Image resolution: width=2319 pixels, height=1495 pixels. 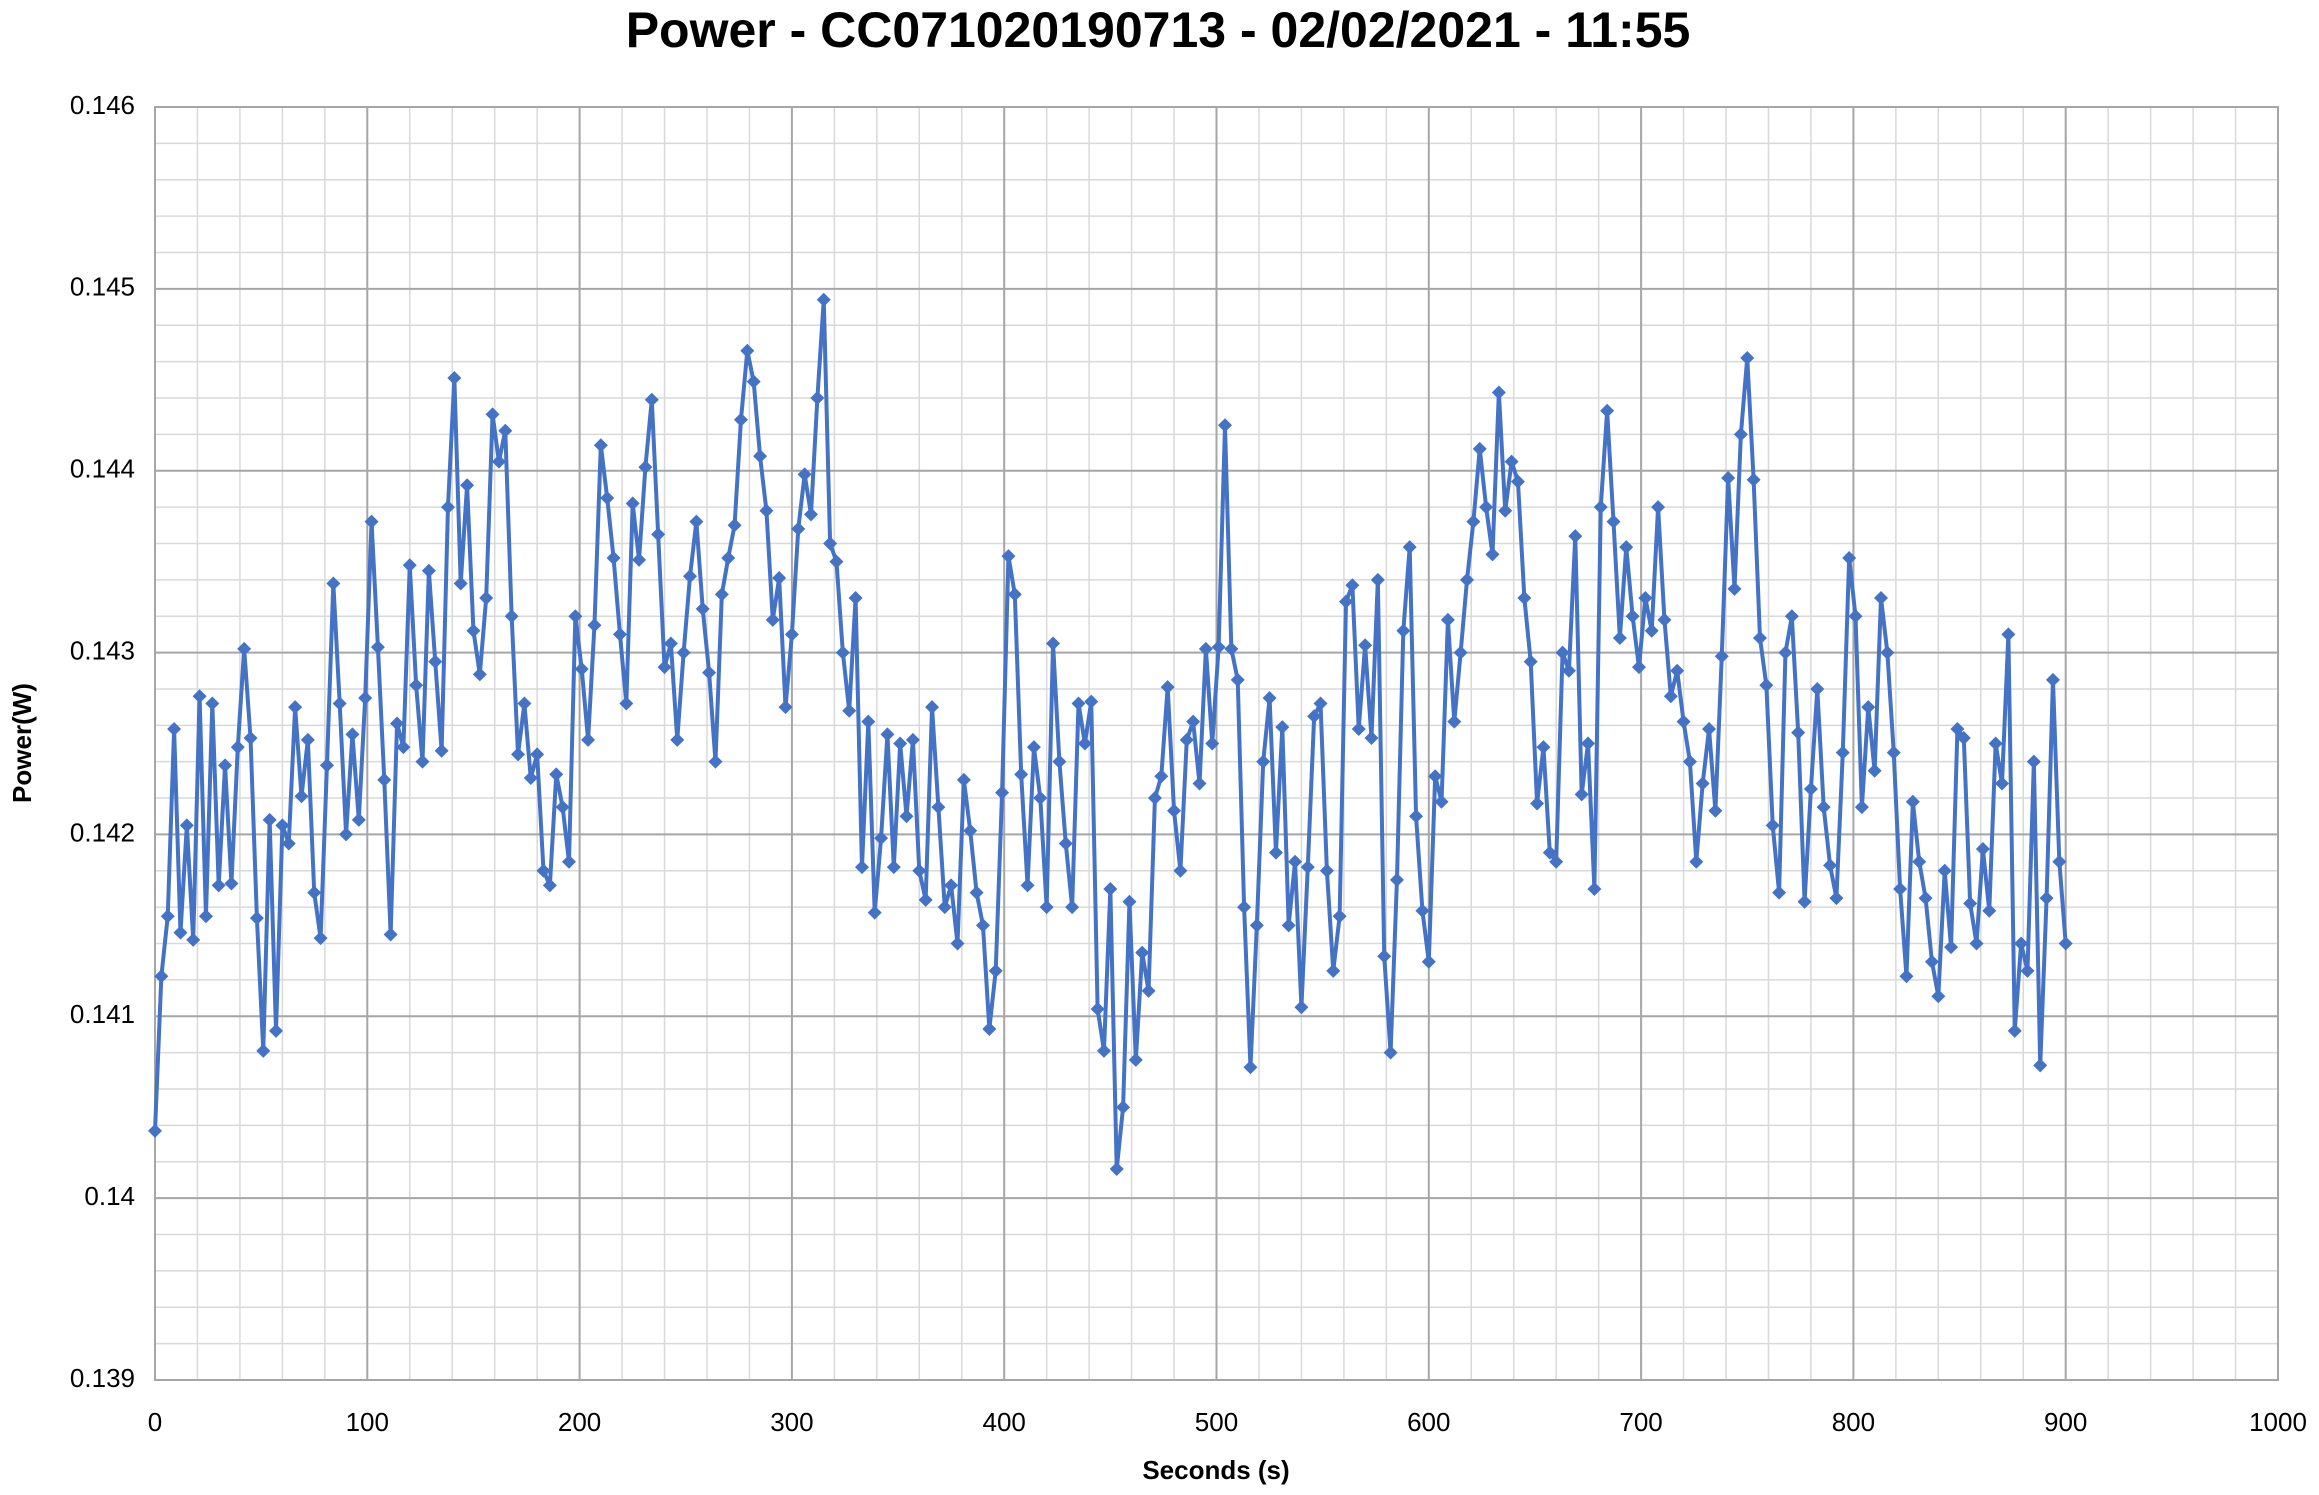 What do you see at coordinates (102, 832) in the screenshot?
I see `y-tick-label: 0.142` at bounding box center [102, 832].